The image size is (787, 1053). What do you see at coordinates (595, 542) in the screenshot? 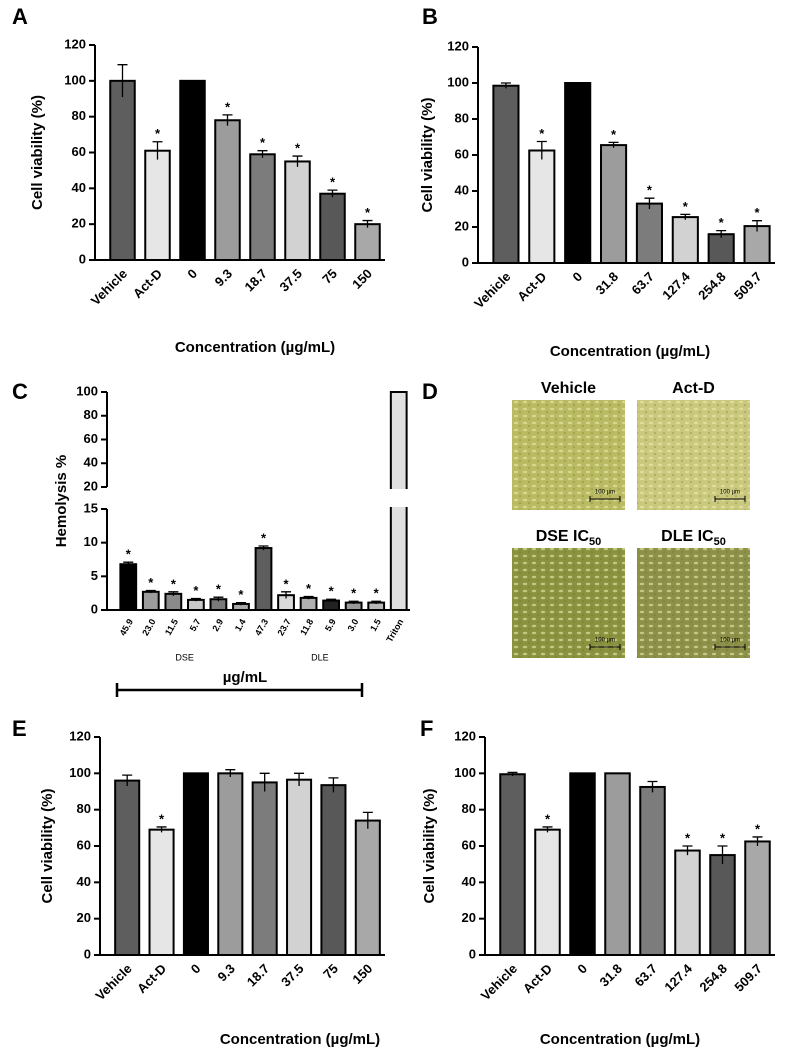
I see `image-title-subscript: 50` at bounding box center [595, 542].